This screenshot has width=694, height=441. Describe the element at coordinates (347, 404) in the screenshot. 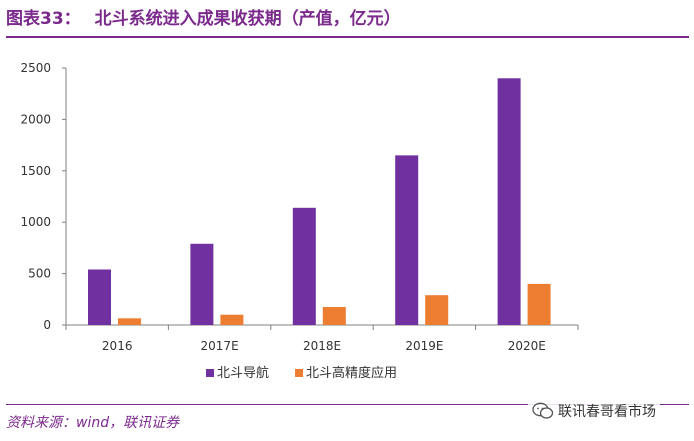

I see `footer-divider` at that location.